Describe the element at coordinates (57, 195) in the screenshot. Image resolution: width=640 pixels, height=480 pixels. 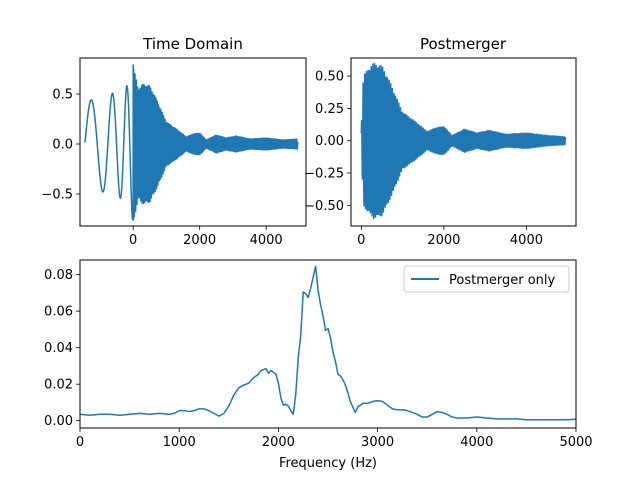
I see `y-tick-label: −0.5` at that location.